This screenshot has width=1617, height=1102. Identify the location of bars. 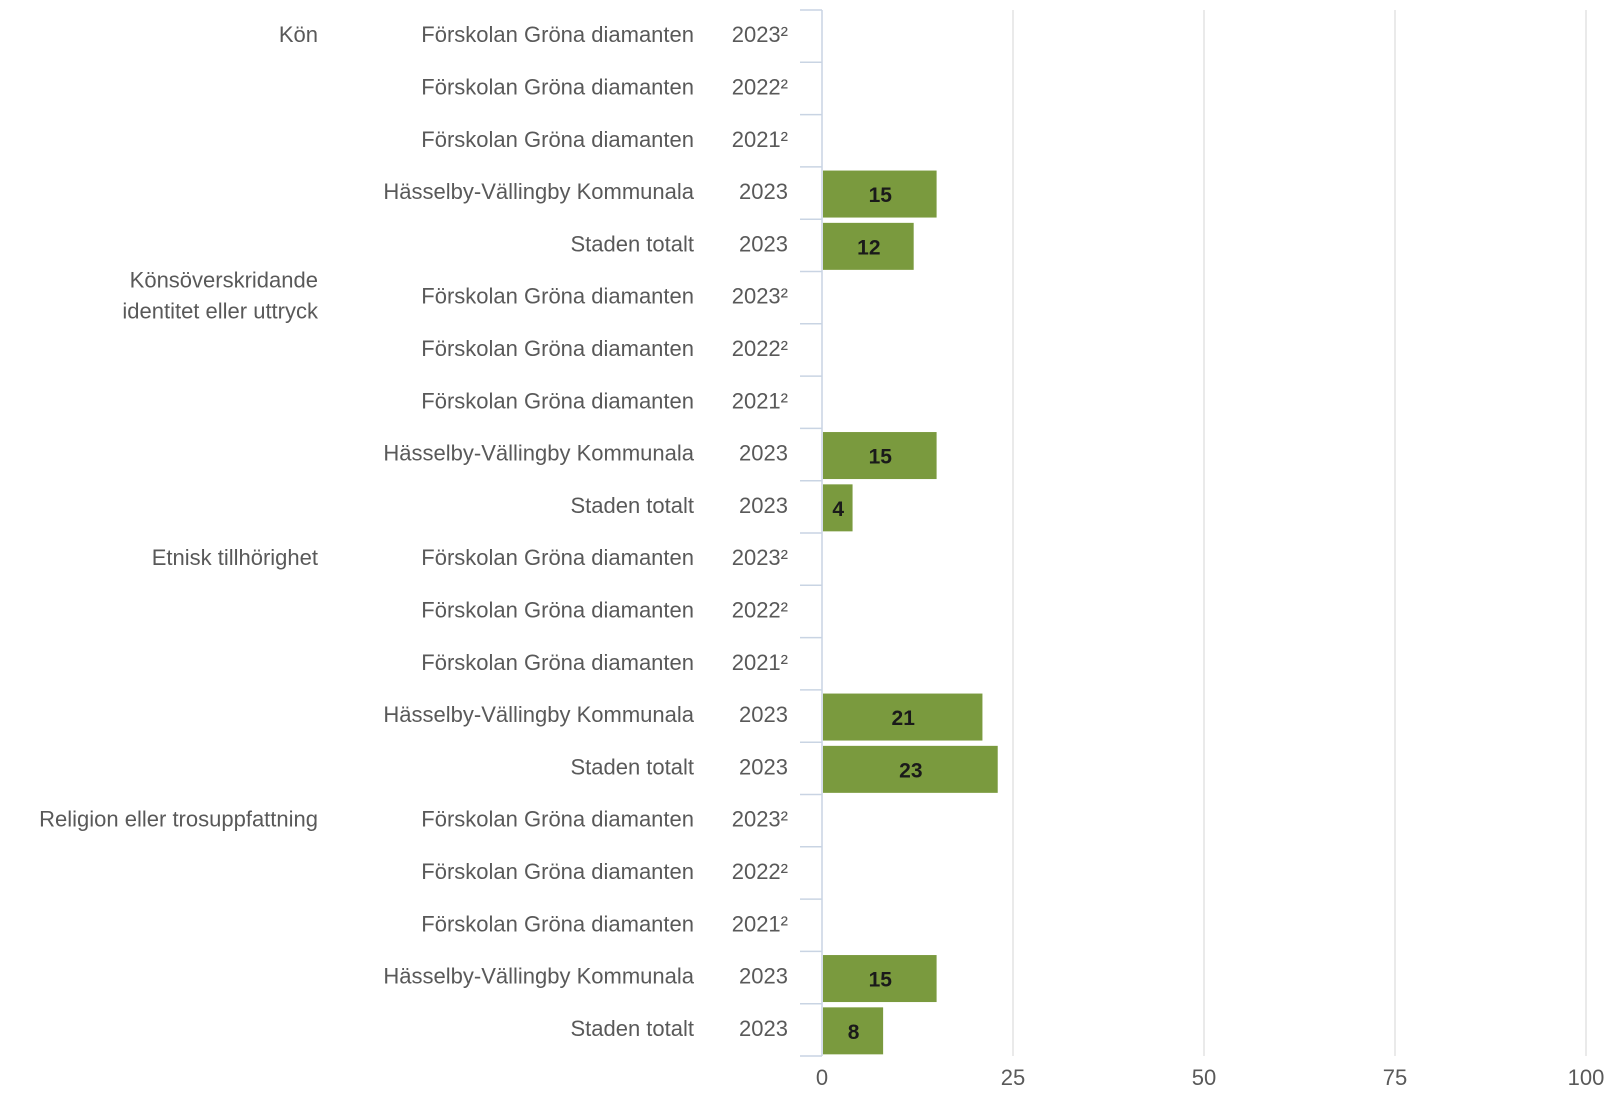
(910, 612).